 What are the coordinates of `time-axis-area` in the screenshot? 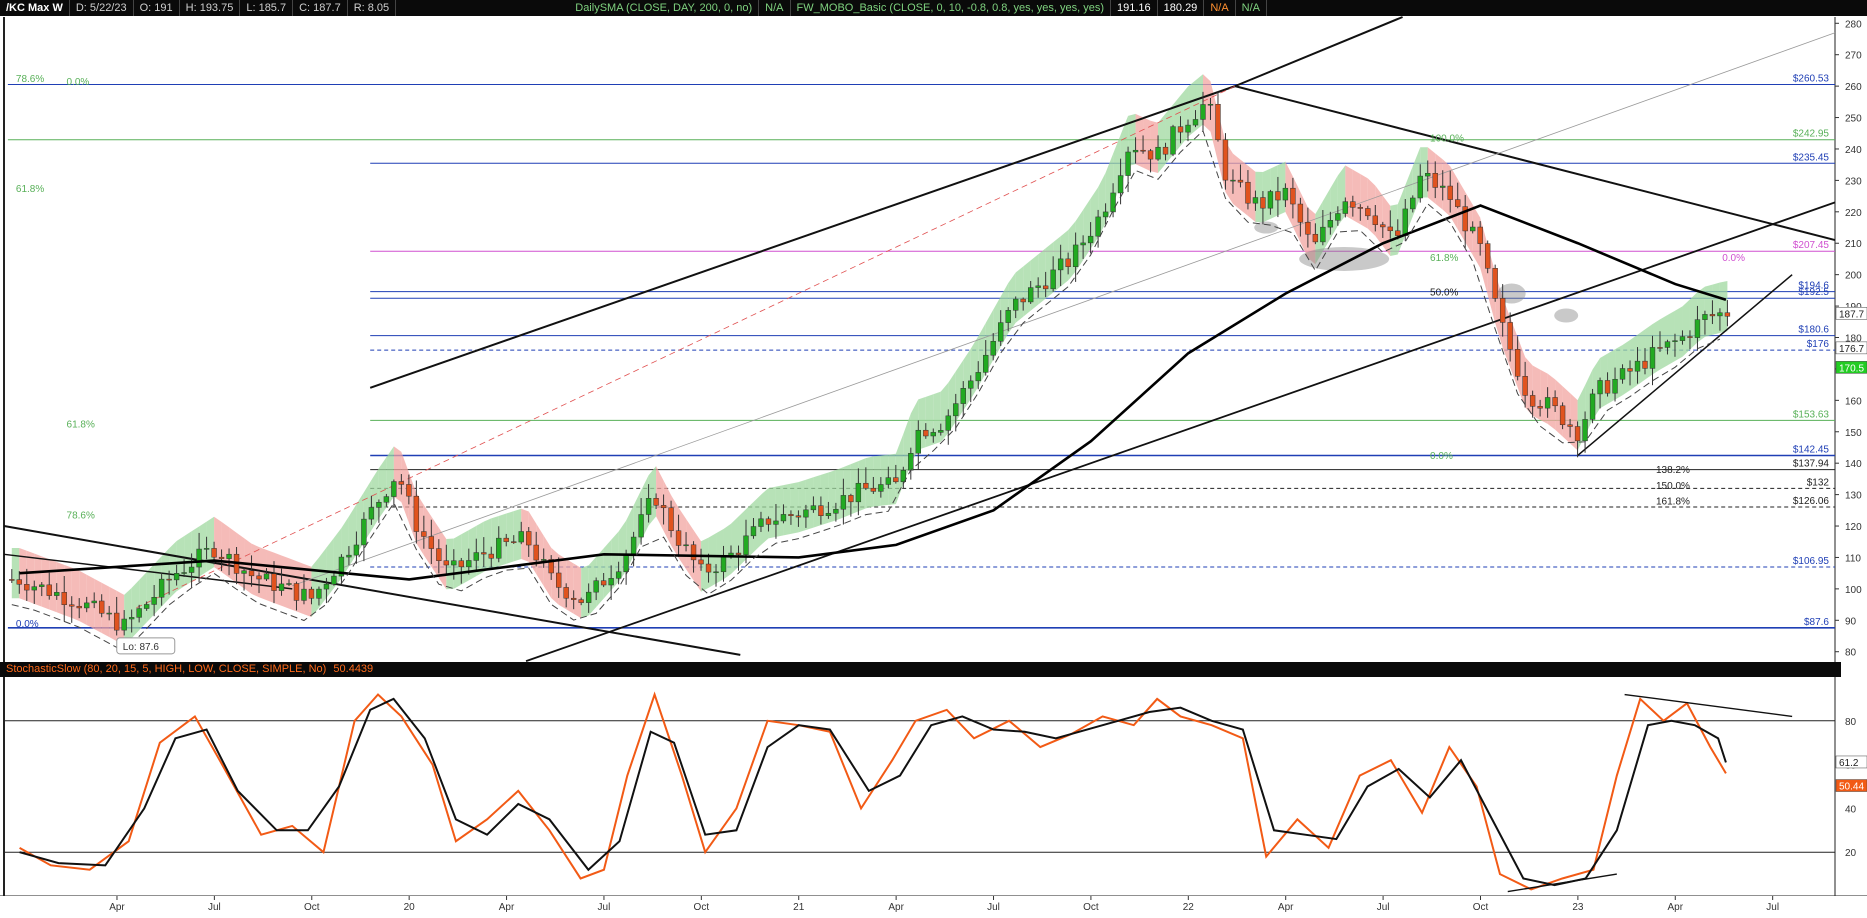 It's located at (933, 907).